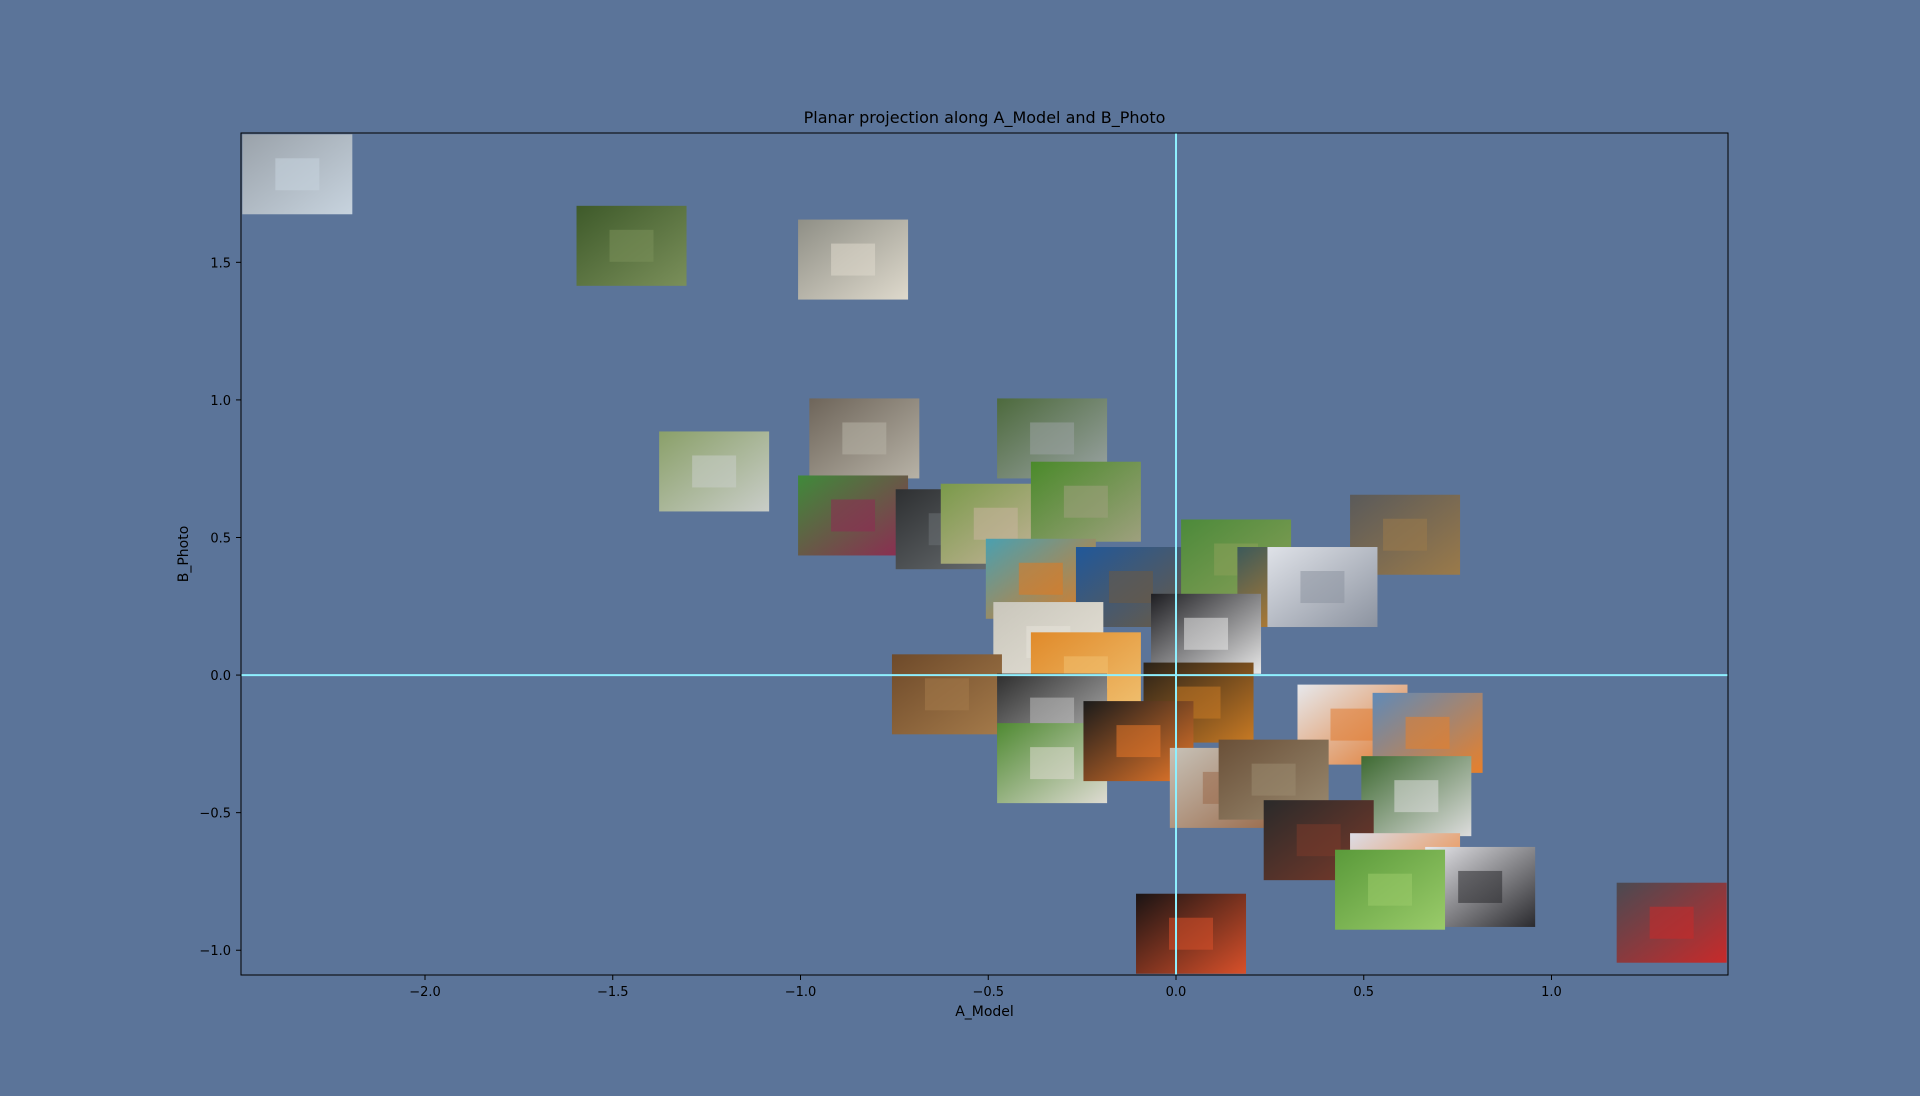  I want to click on x-axis: −2.0 −1.5 −1.0 −0.5 0.0 0.5 1.0, so click(985, 987).